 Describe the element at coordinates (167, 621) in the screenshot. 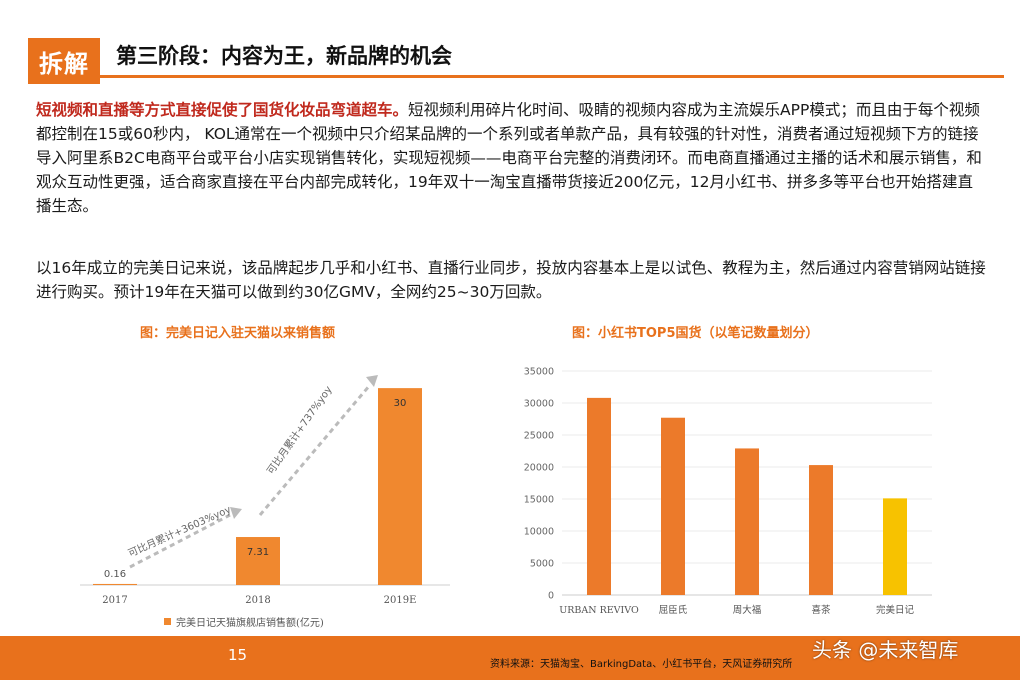

I see `legend-swatch` at that location.